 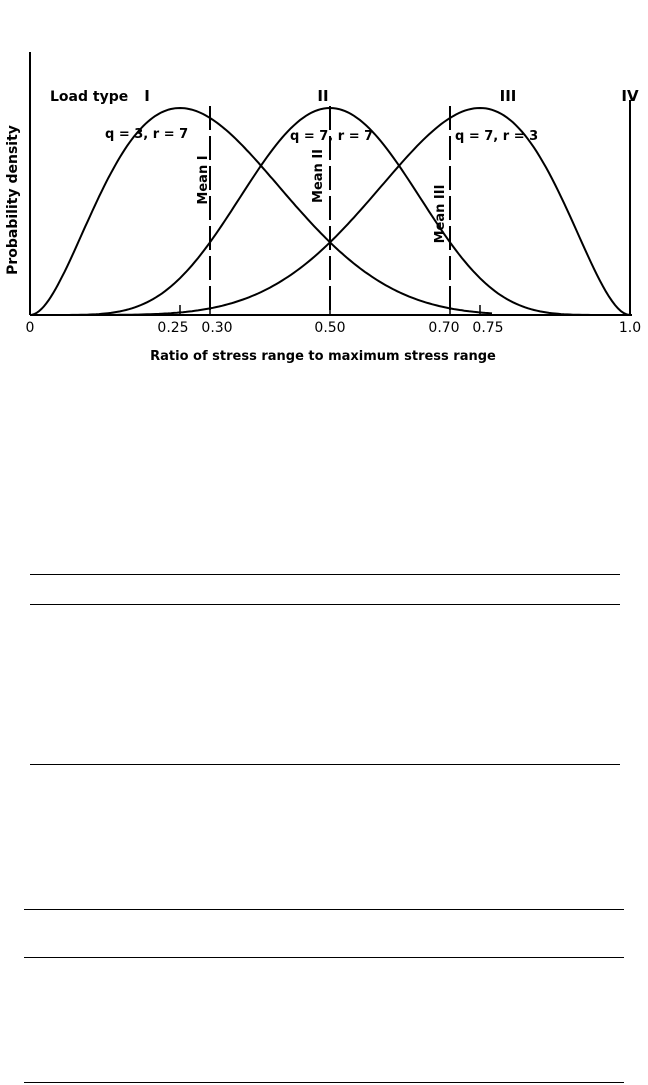 I want to click on mean-label-II: Mean II, so click(x=318, y=176).